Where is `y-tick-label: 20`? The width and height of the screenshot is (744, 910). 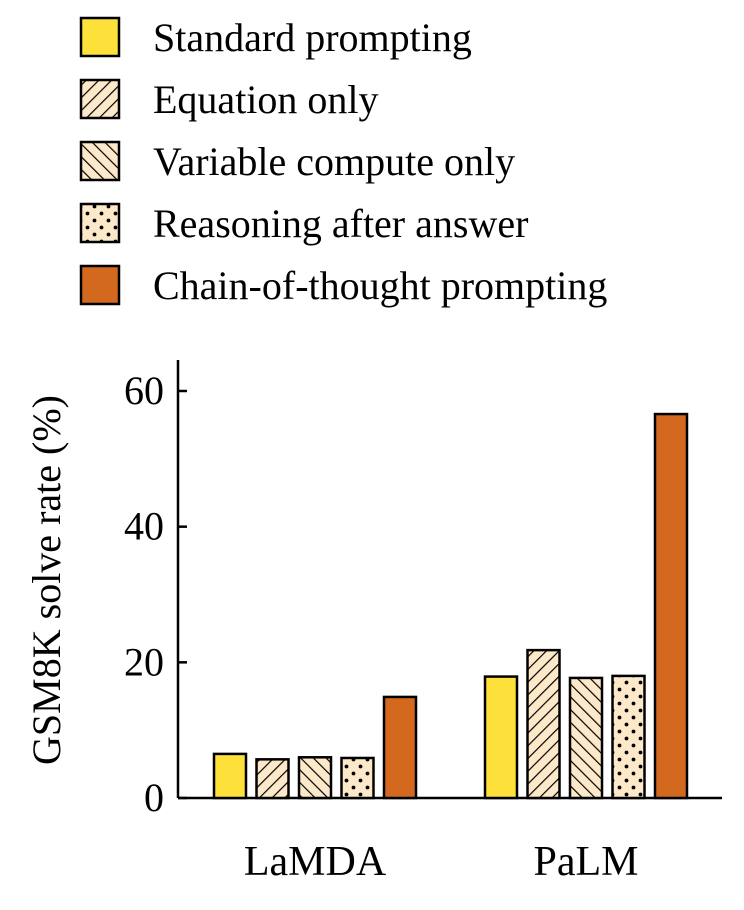 y-tick-label: 20 is located at coordinates (144, 661).